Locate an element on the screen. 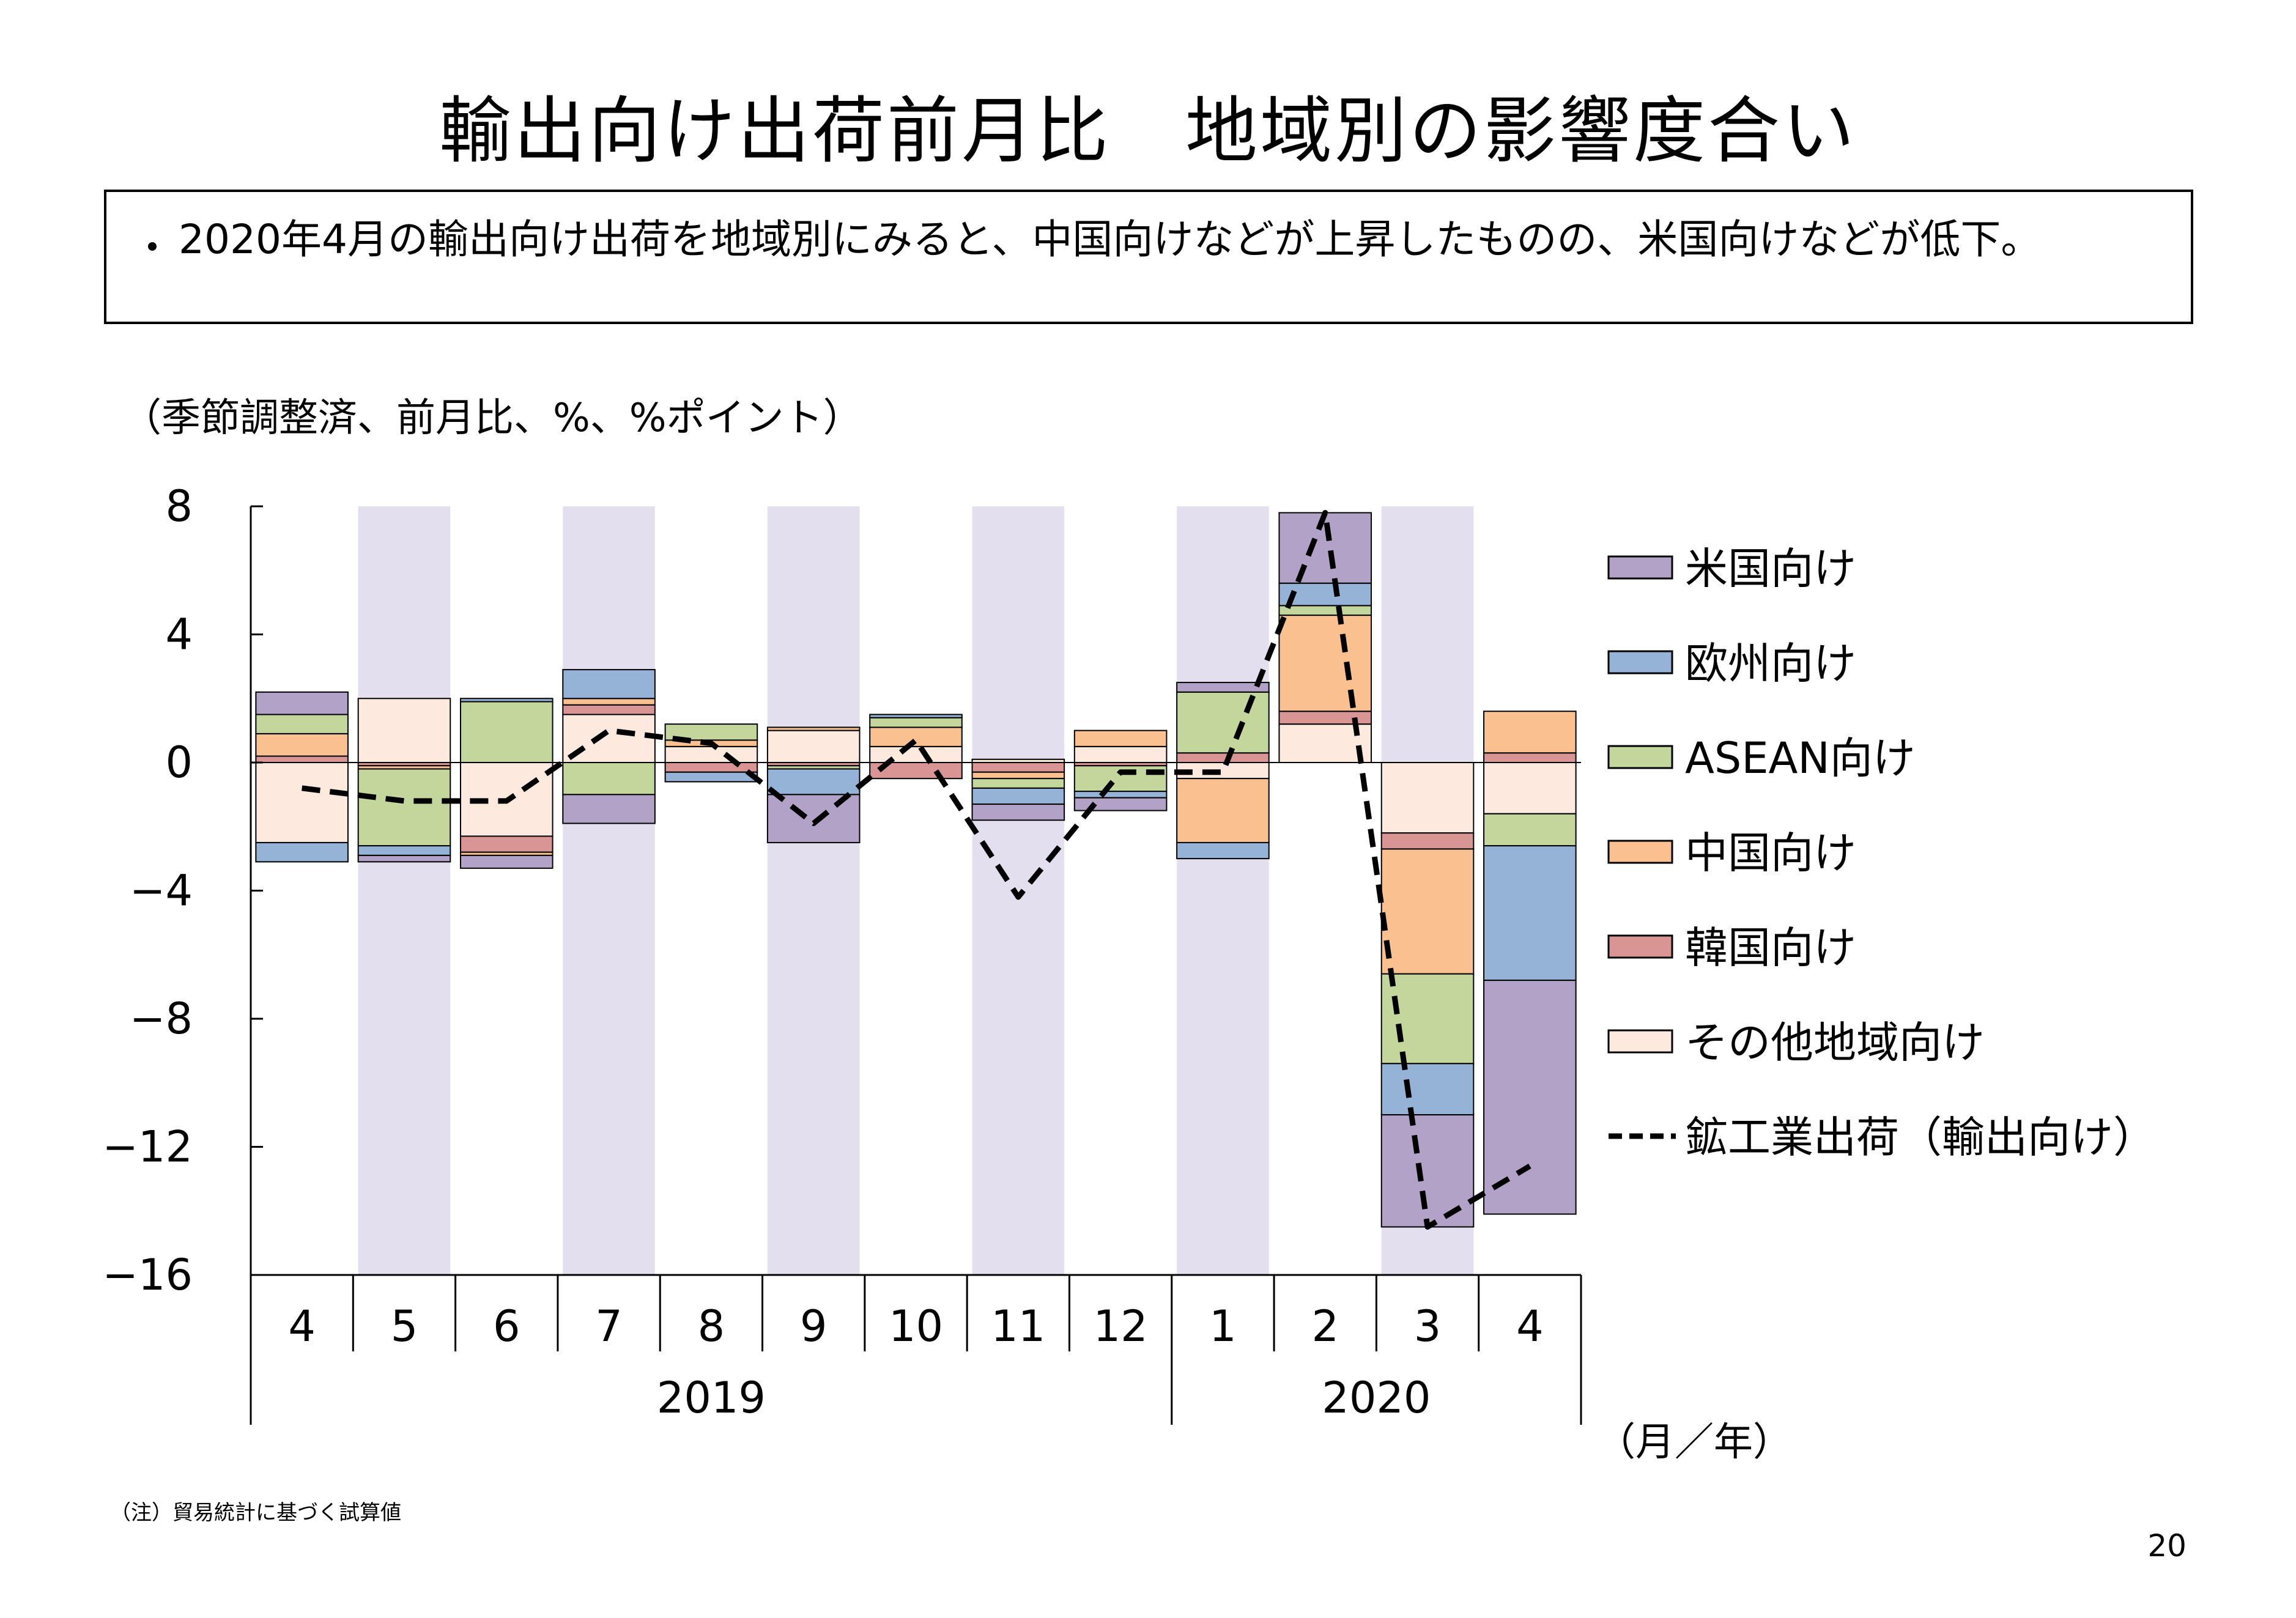 This screenshot has width=2296, height=1618. x-tick-label: 5 is located at coordinates (405, 1326).